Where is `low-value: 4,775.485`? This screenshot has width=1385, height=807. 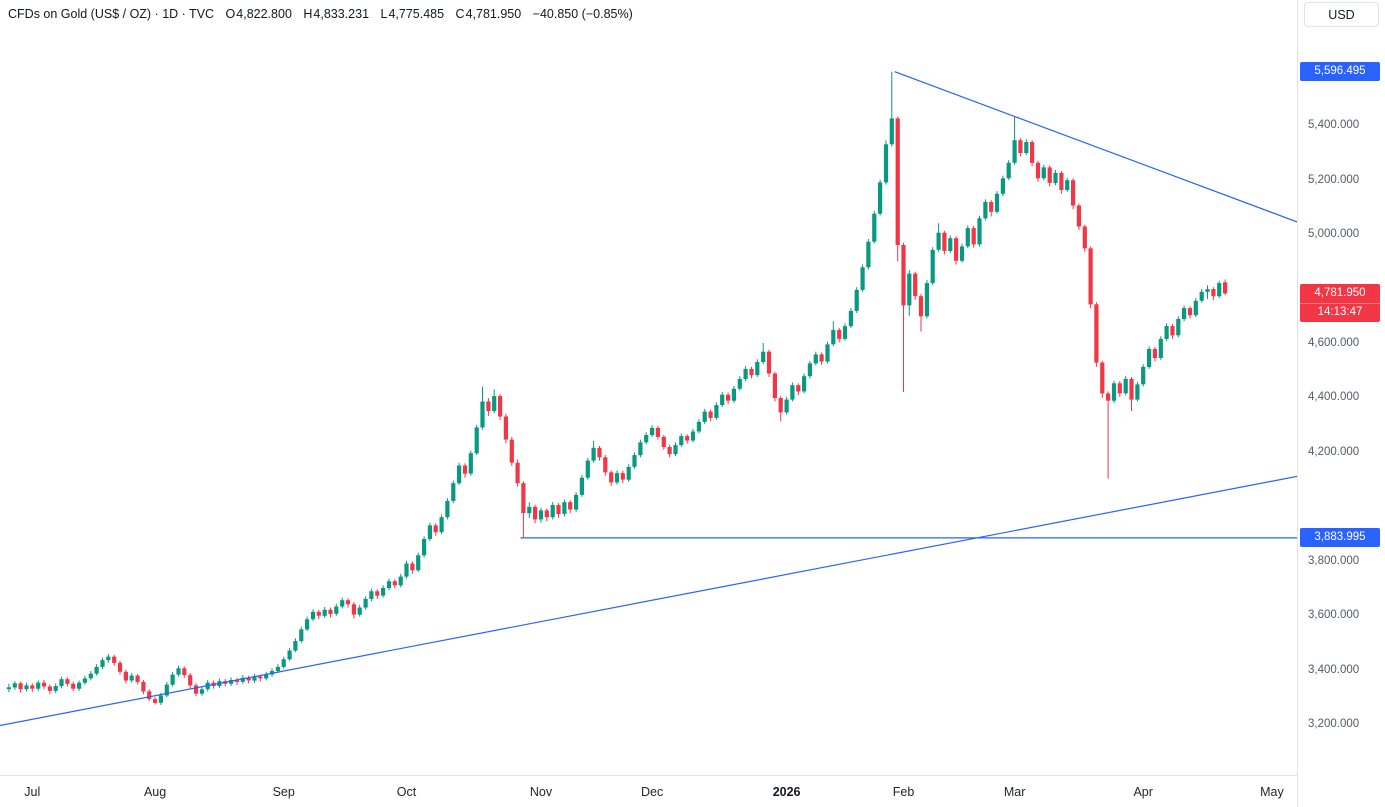 low-value: 4,775.485 is located at coordinates (416, 14).